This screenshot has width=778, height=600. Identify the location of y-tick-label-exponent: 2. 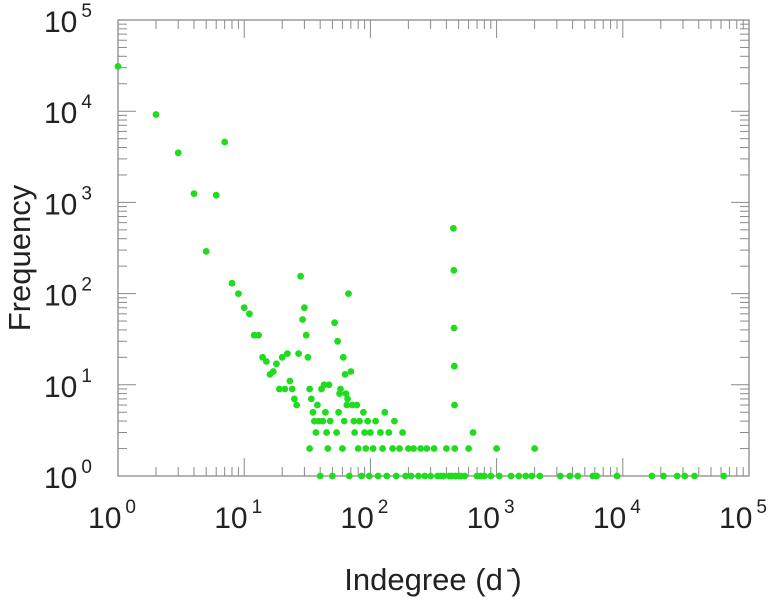
(86, 285).